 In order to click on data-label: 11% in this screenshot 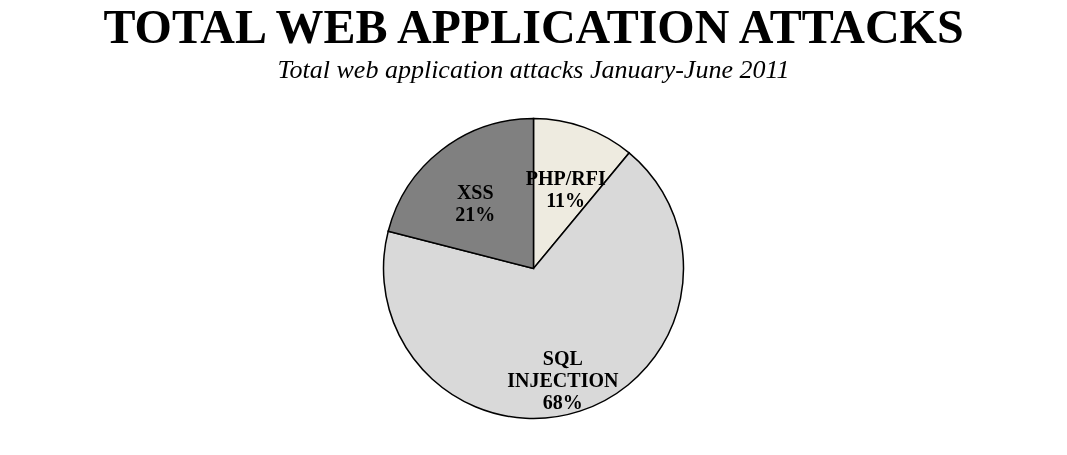, I will do `click(566, 200)`.